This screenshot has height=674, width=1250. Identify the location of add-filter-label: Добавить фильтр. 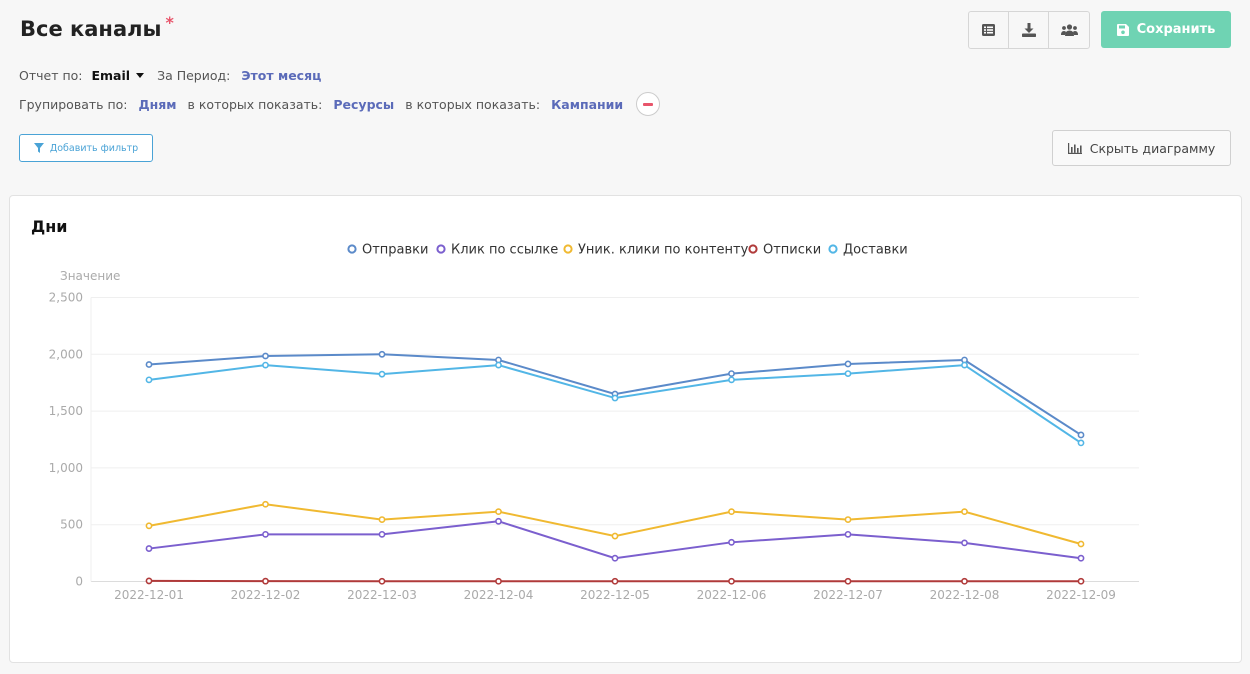
(94, 148).